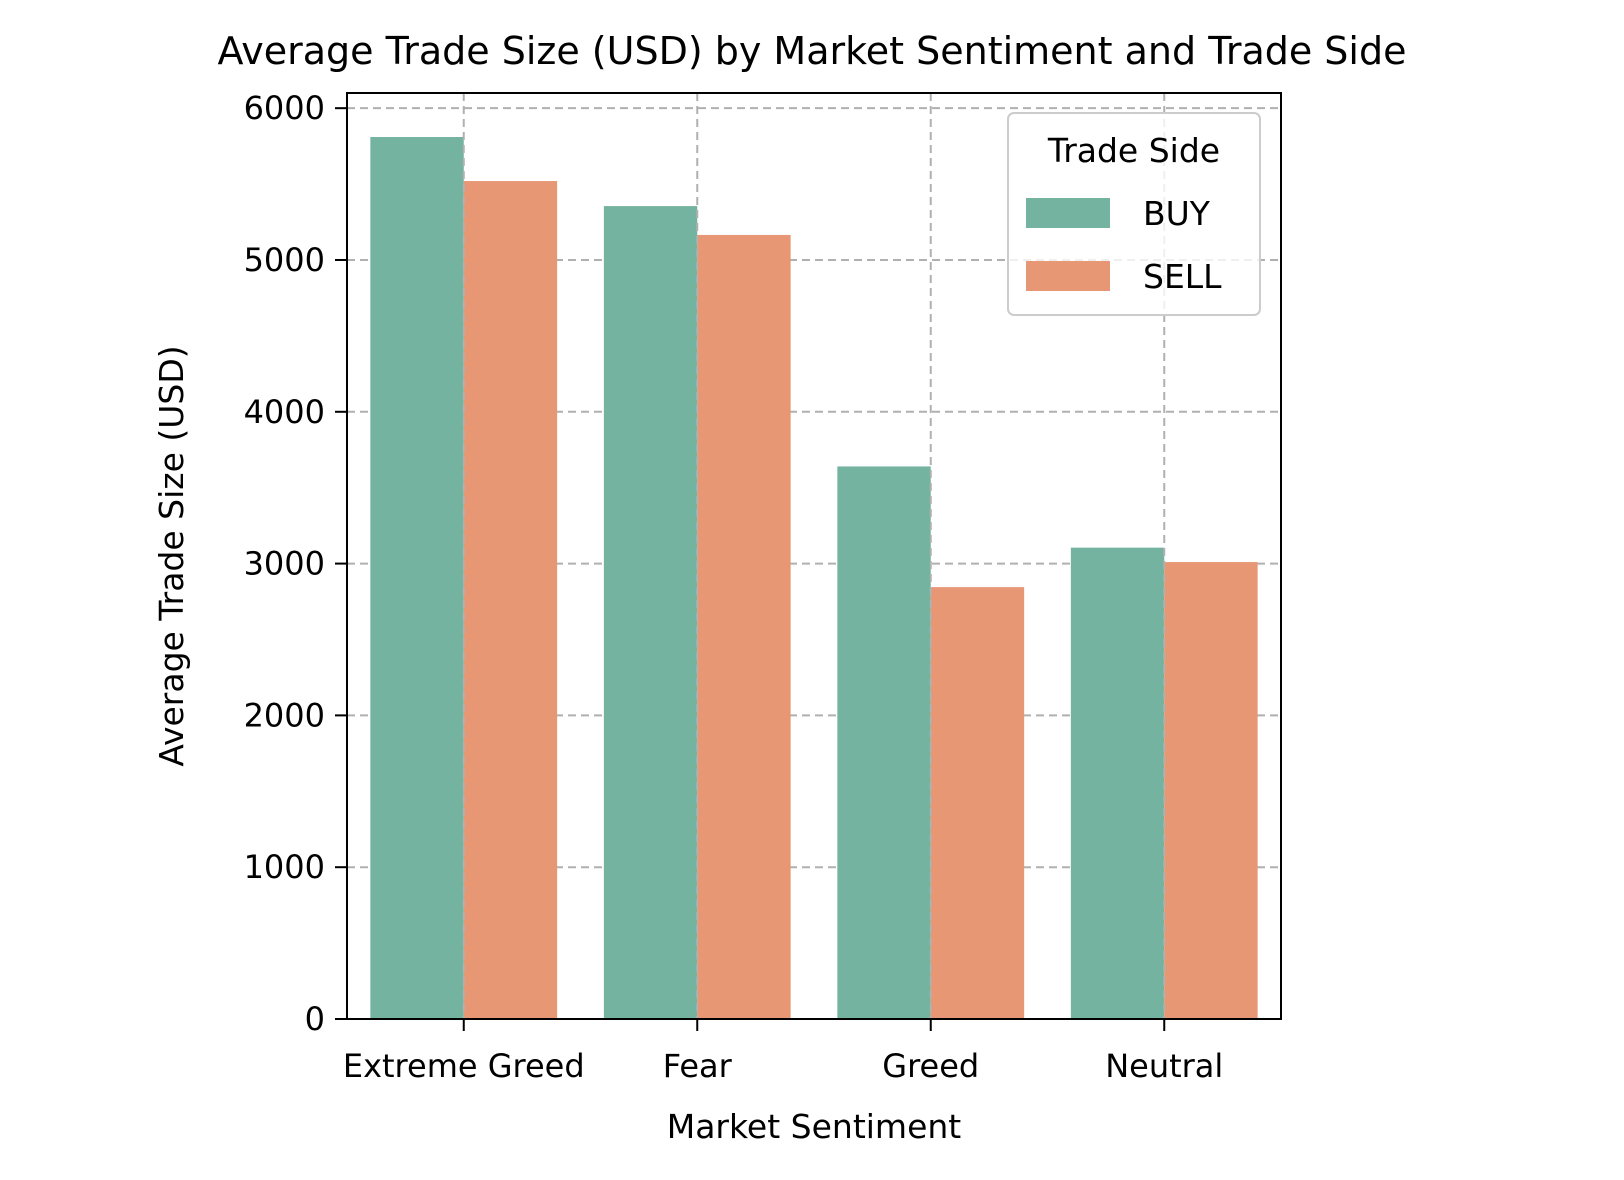 Image resolution: width=1624 pixels, height=1180 pixels. What do you see at coordinates (1134, 214) in the screenshot?
I see `legend: Trade Side BUY SELL` at bounding box center [1134, 214].